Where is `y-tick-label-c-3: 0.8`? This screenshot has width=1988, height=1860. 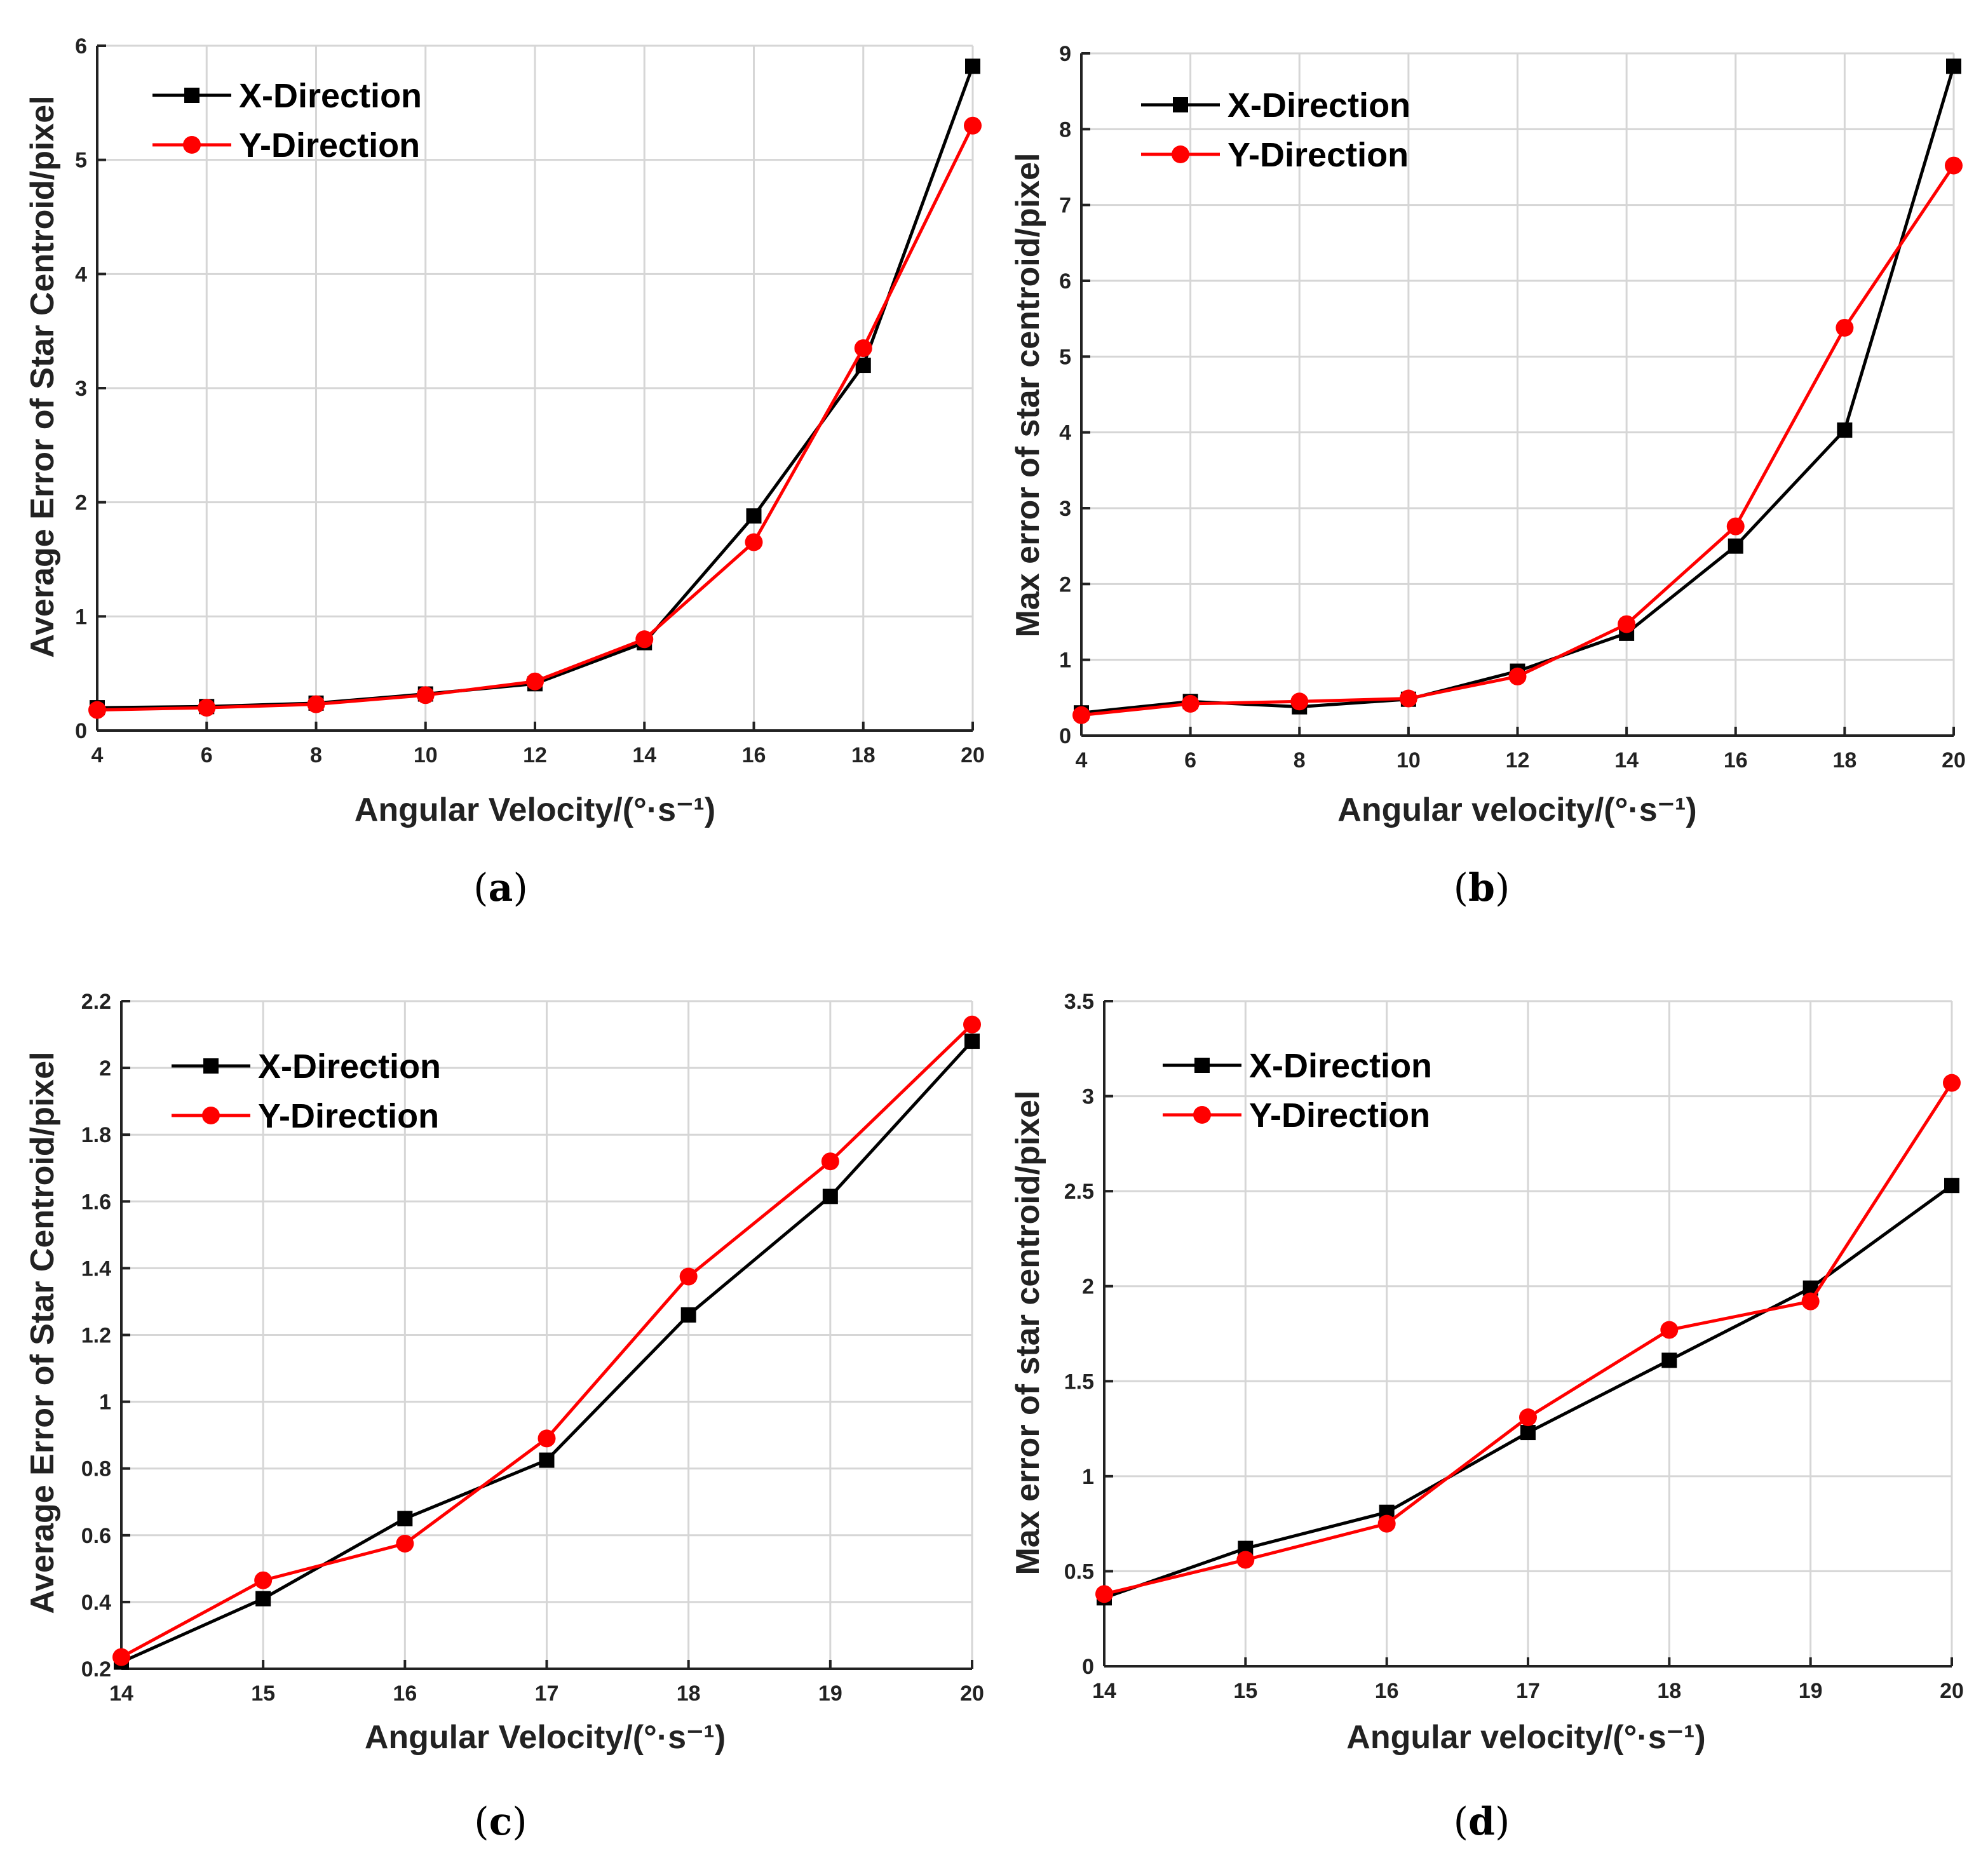
y-tick-label-c-3: 0.8 is located at coordinates (96, 1469).